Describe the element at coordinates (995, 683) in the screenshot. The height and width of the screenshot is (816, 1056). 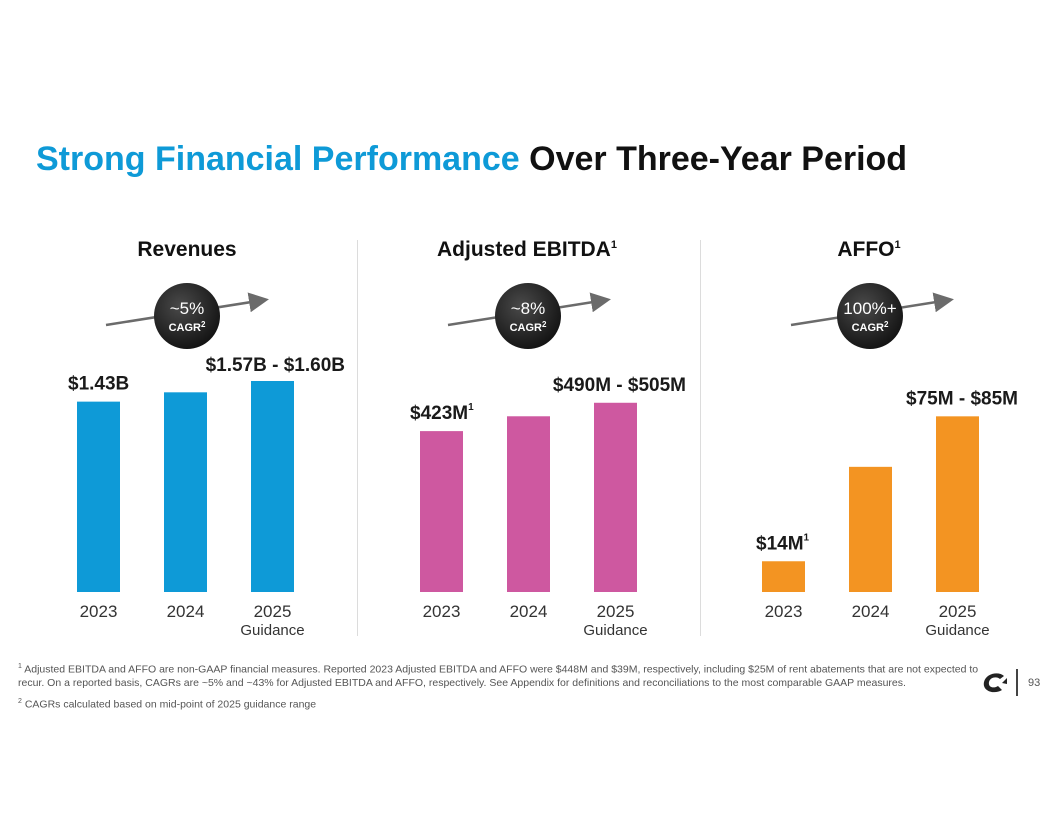
I see `company-logo-icon` at that location.